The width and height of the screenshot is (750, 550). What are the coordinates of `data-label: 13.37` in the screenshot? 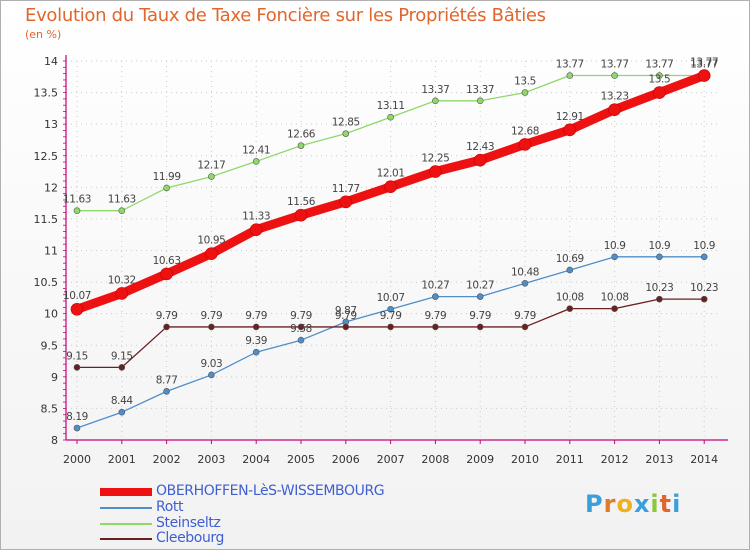 It's located at (480, 90).